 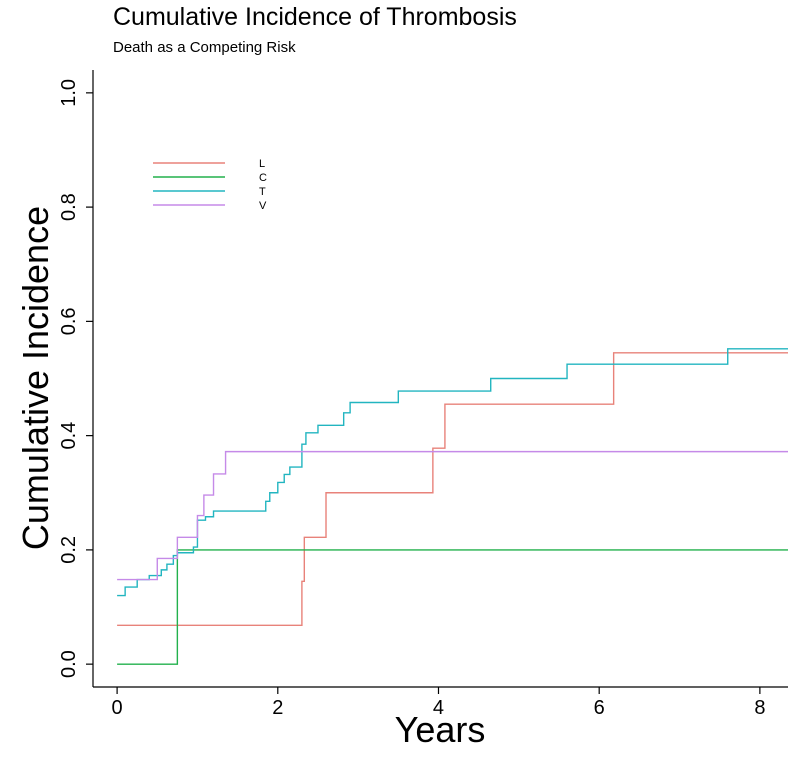 What do you see at coordinates (69, 436) in the screenshot?
I see `y-tick-label: 0.4` at bounding box center [69, 436].